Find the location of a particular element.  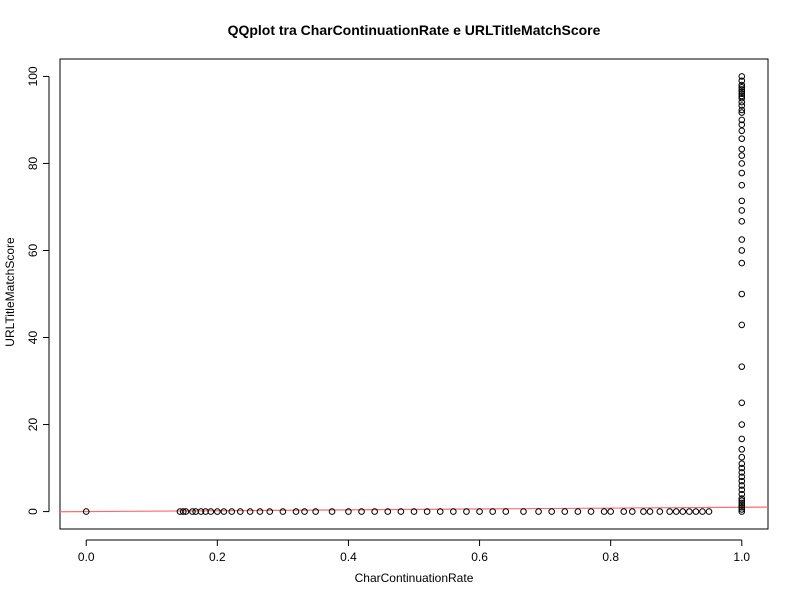

x-tick-label: 0.6 is located at coordinates (479, 557).